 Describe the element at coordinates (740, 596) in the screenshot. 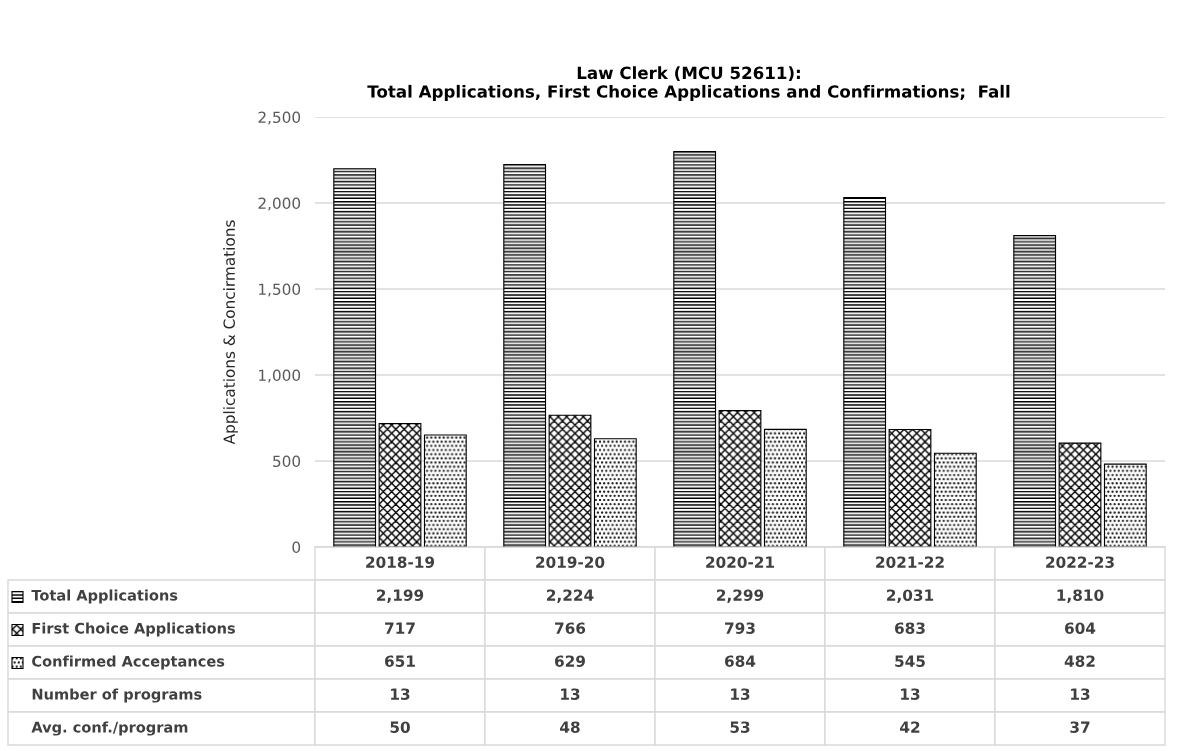

I see `data-label: 2,299` at that location.